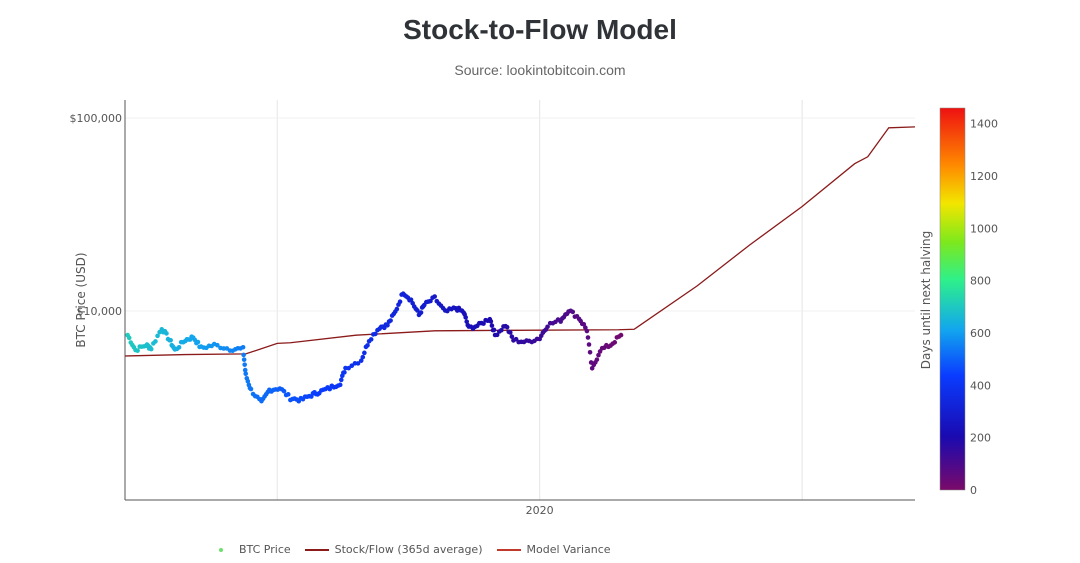  Describe the element at coordinates (540, 29) in the screenshot. I see `chart-title: Stock-to-Flow Model` at that location.